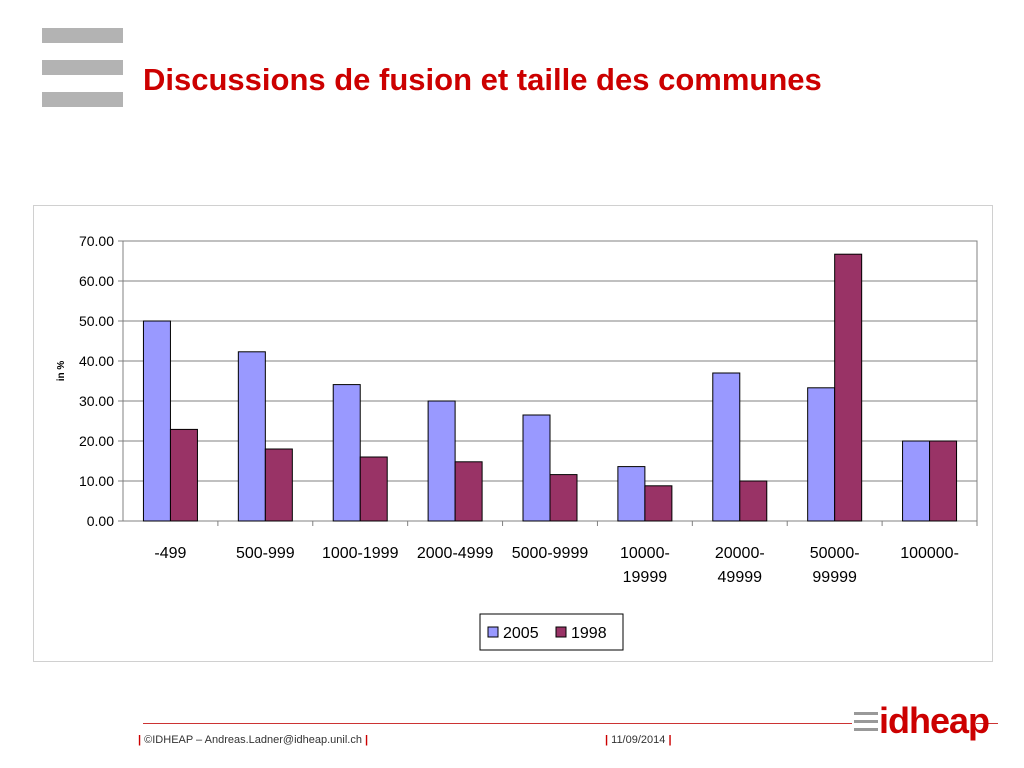  What do you see at coordinates (645, 577) in the screenshot?
I see `x-tick-label: 19999` at bounding box center [645, 577].